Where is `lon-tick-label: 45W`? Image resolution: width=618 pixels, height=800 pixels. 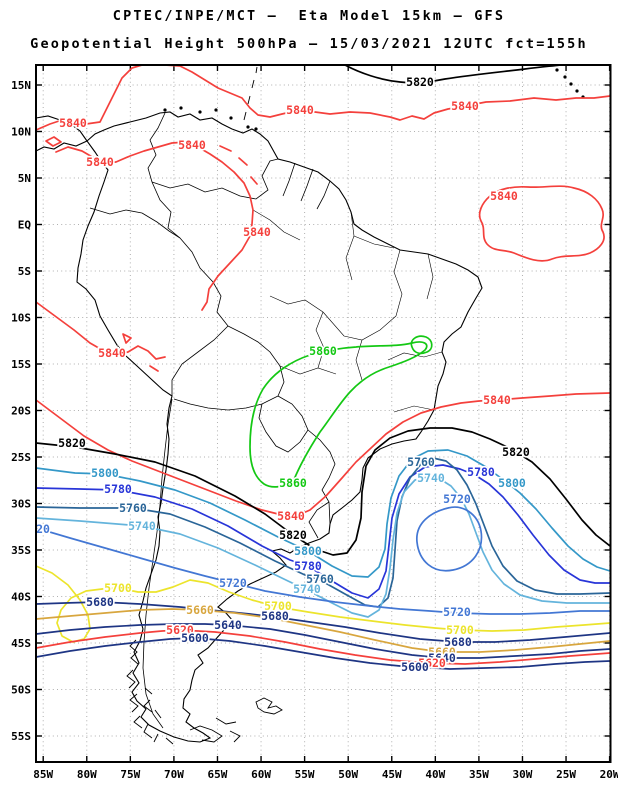 lon-tick-label: 45W is located at coordinates (392, 774).